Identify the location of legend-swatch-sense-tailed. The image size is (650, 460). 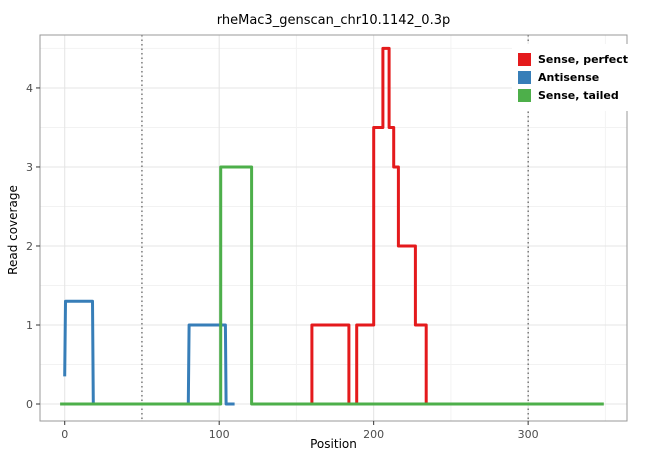
(524, 95).